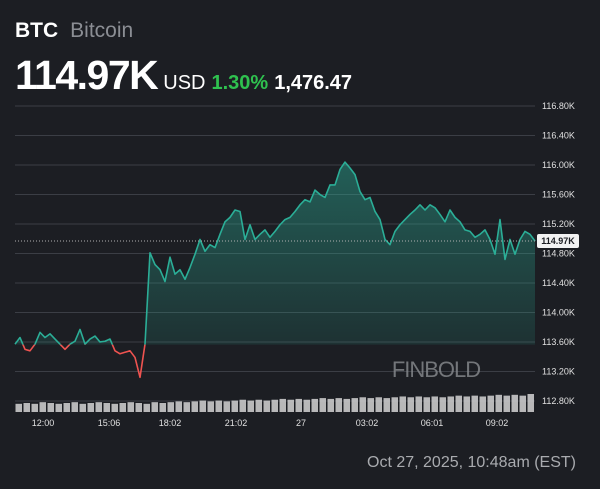 The height and width of the screenshot is (489, 600). I want to click on price: 114.97K, so click(87, 75).